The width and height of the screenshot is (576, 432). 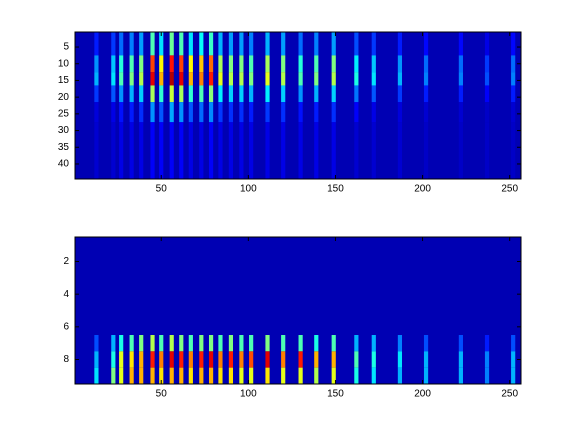 I want to click on y-tick-label: 4, so click(x=66, y=294).